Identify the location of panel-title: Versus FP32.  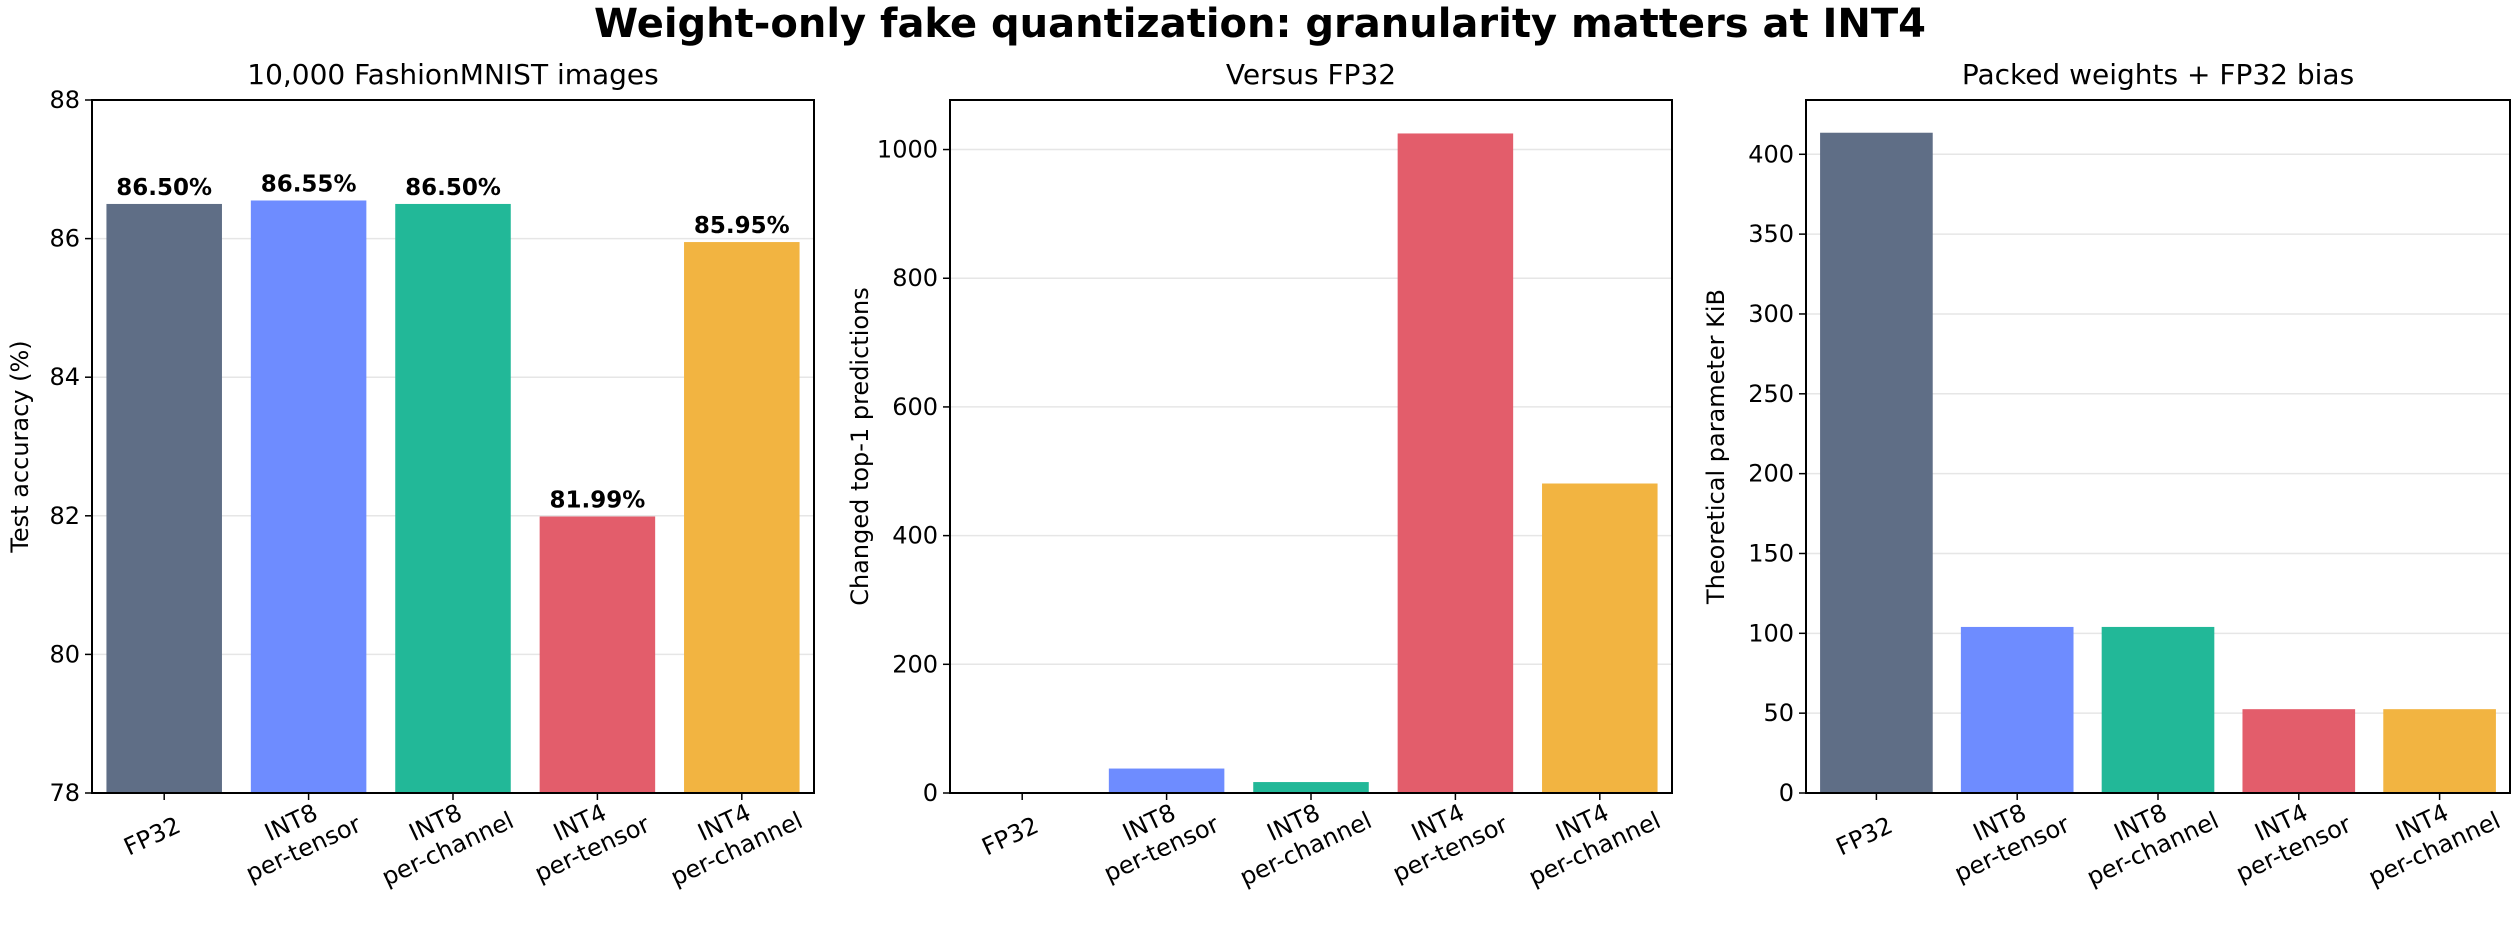
(1311, 74).